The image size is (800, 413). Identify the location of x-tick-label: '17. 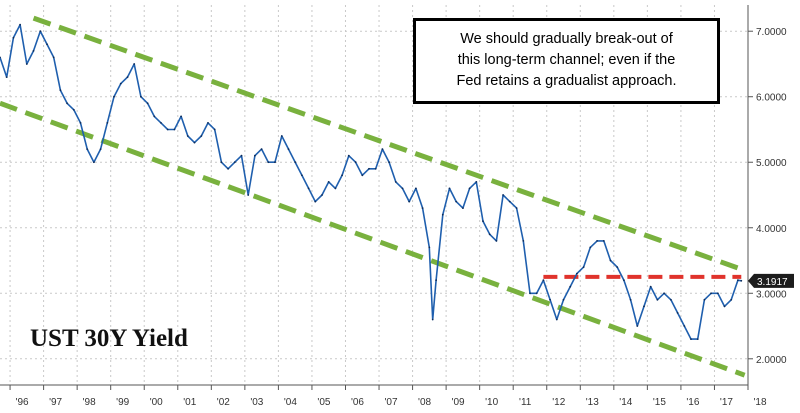
(726, 402).